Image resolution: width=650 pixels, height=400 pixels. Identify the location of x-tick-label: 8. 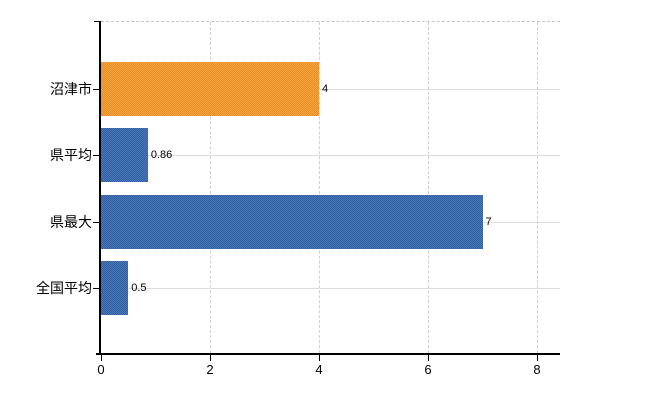
(537, 369).